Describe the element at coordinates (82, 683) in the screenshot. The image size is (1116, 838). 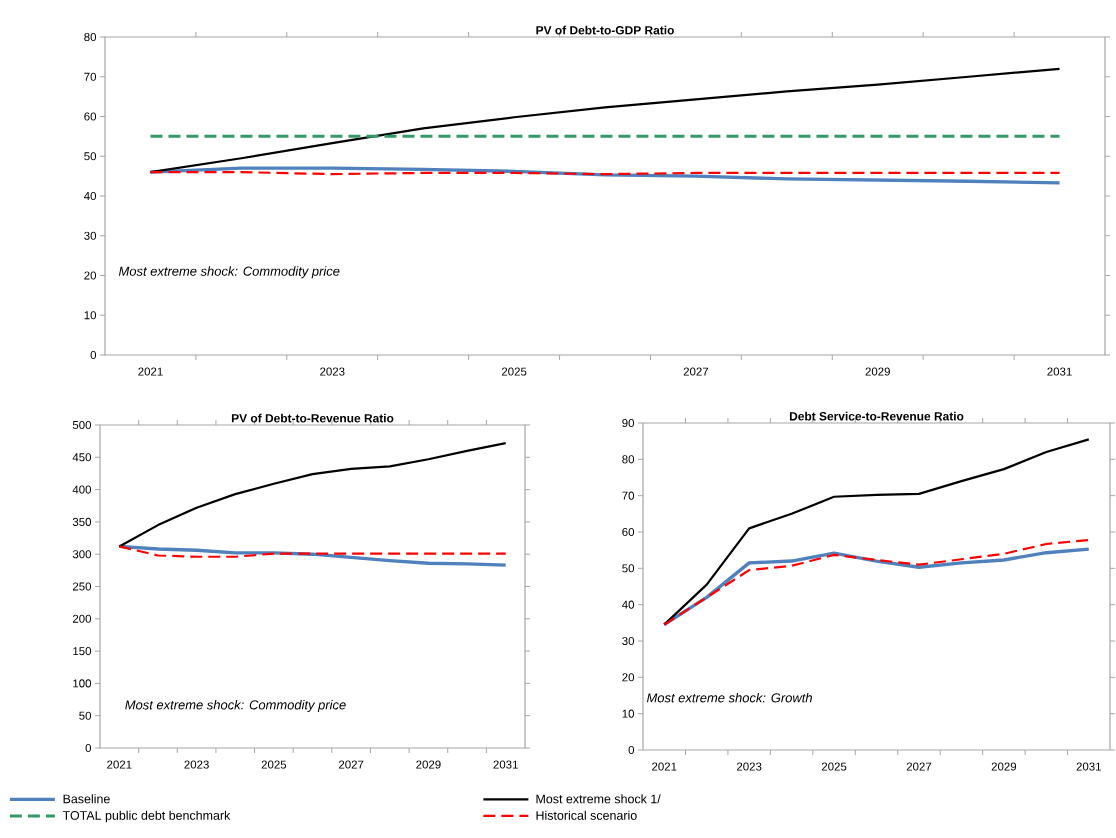
I see `y-tick-label: 100` at that location.